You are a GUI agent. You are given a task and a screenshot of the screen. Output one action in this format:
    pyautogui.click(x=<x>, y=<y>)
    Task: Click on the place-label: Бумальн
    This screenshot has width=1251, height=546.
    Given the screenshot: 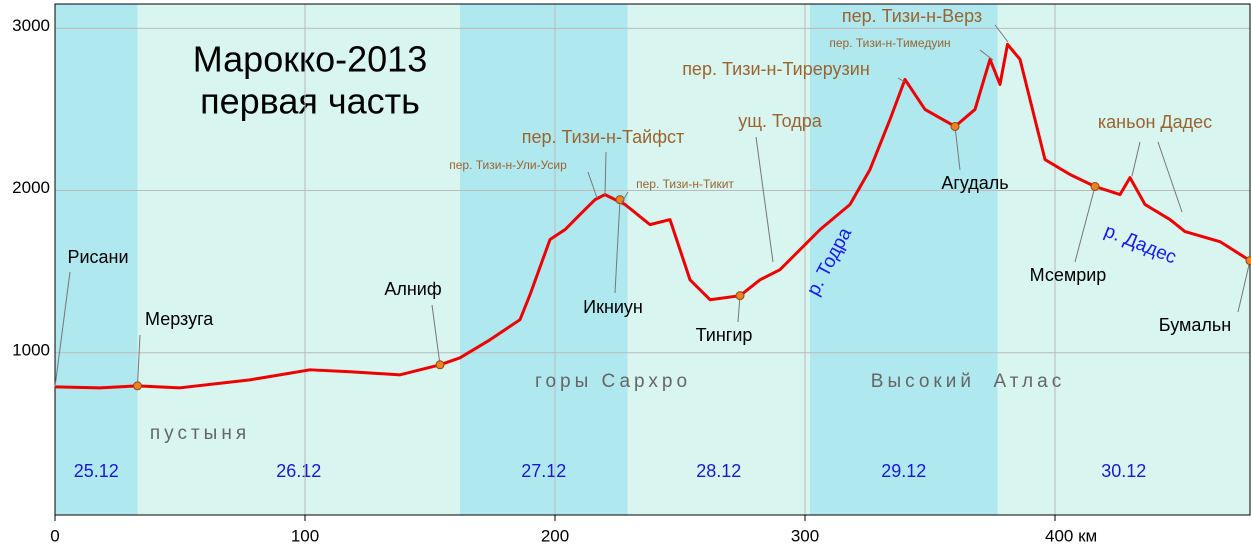 What is the action you would take?
    pyautogui.click(x=1195, y=325)
    